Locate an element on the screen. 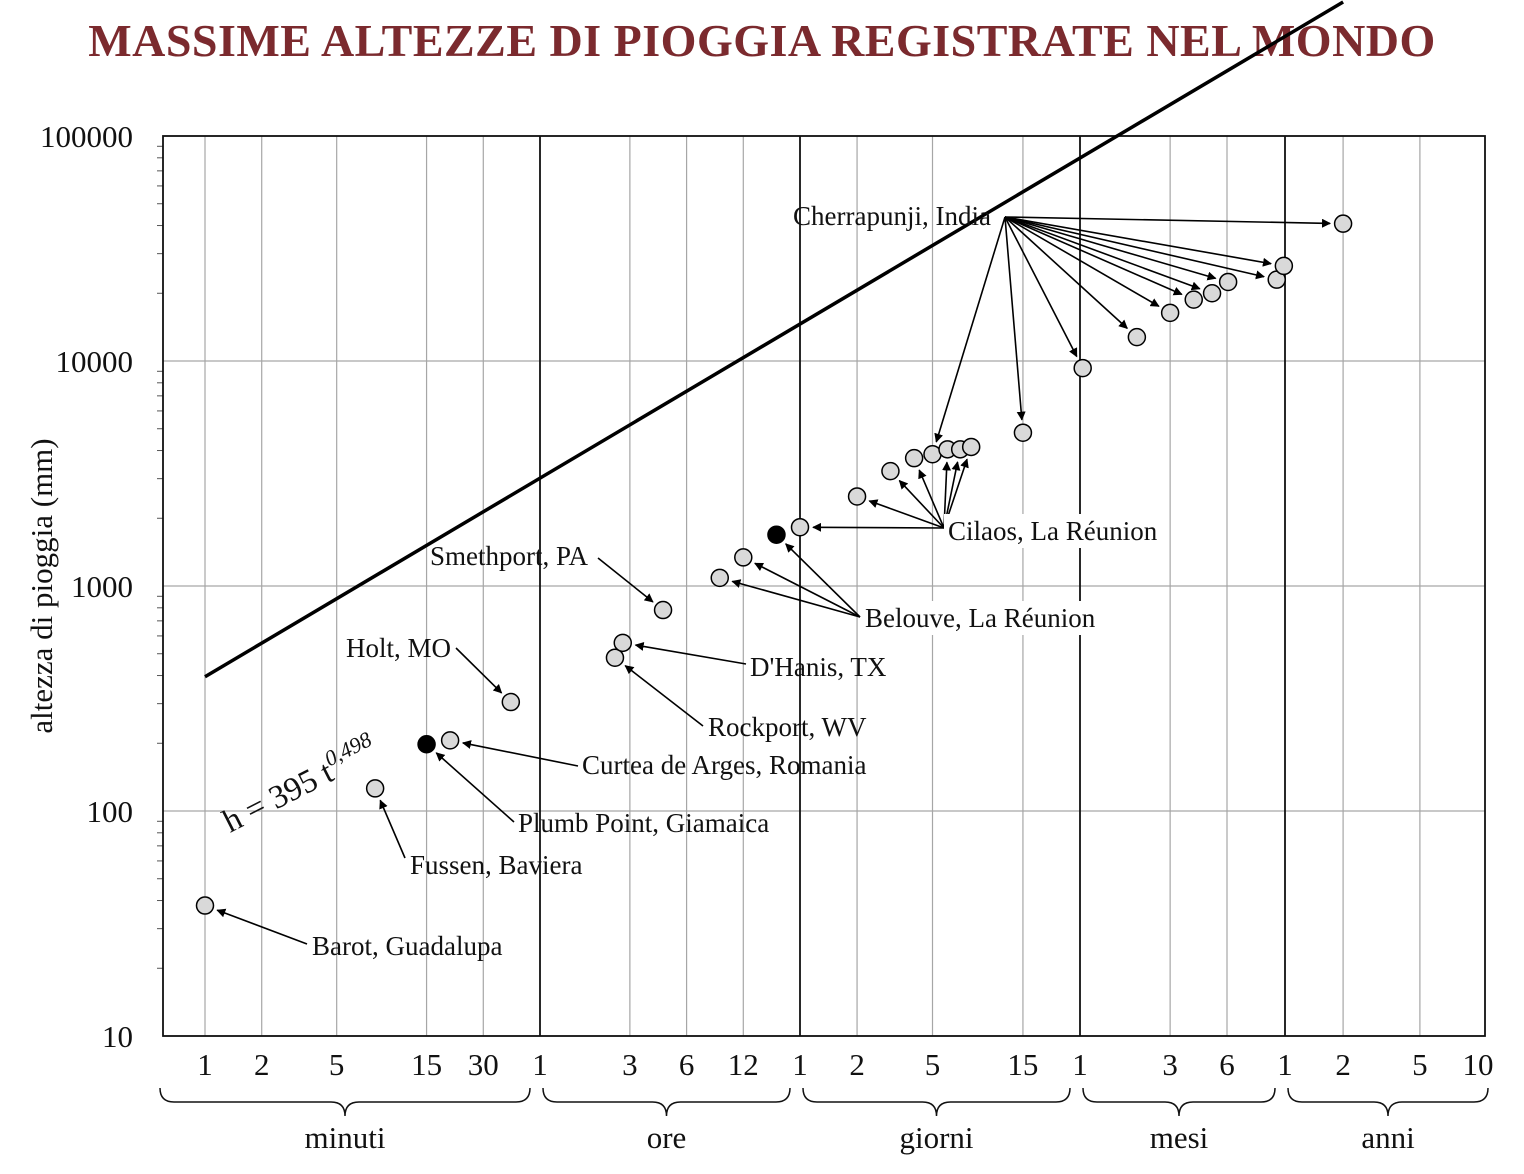  y-tick-label: 100 is located at coordinates (110, 811).